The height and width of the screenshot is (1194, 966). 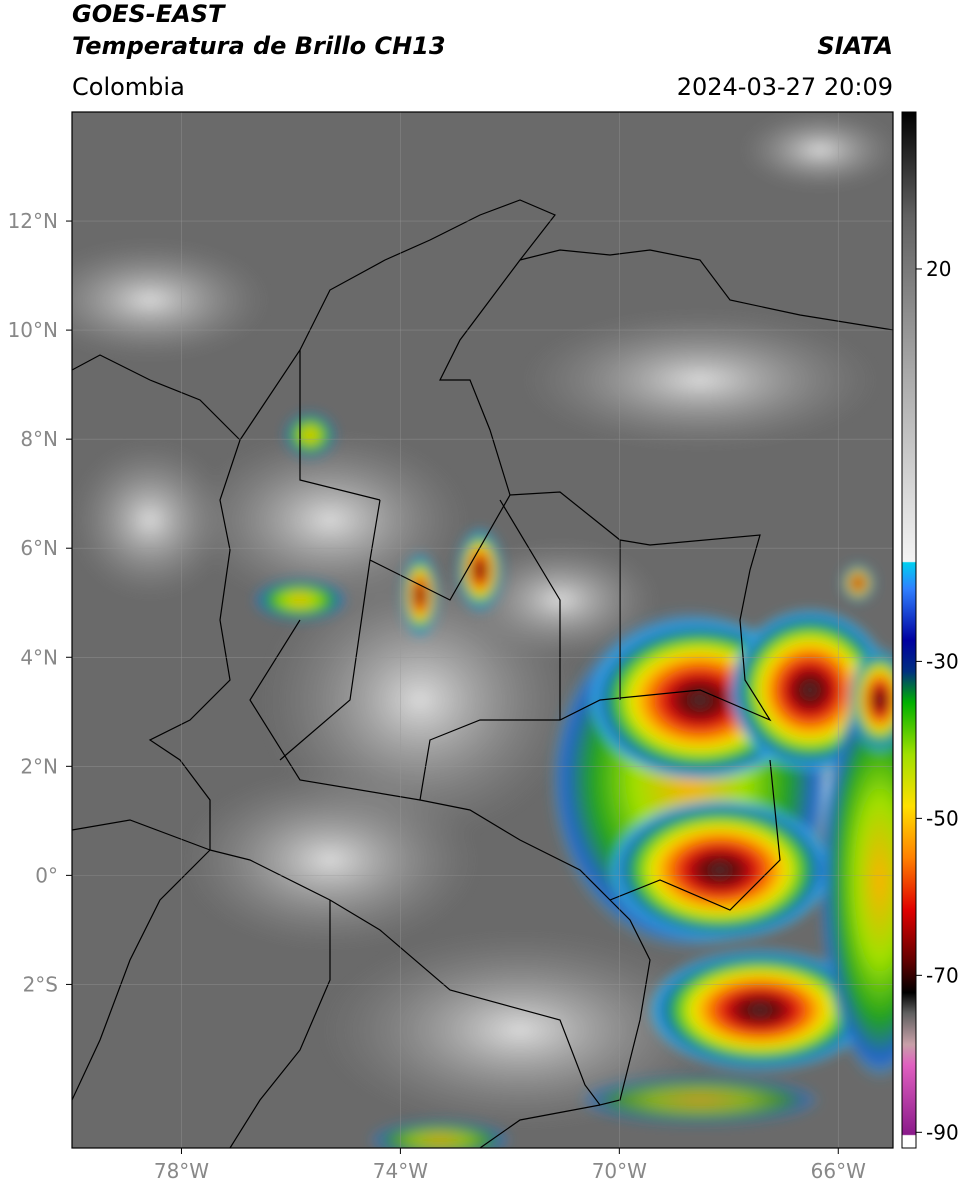 What do you see at coordinates (39, 548) in the screenshot?
I see `y-tick-label: 6°N` at bounding box center [39, 548].